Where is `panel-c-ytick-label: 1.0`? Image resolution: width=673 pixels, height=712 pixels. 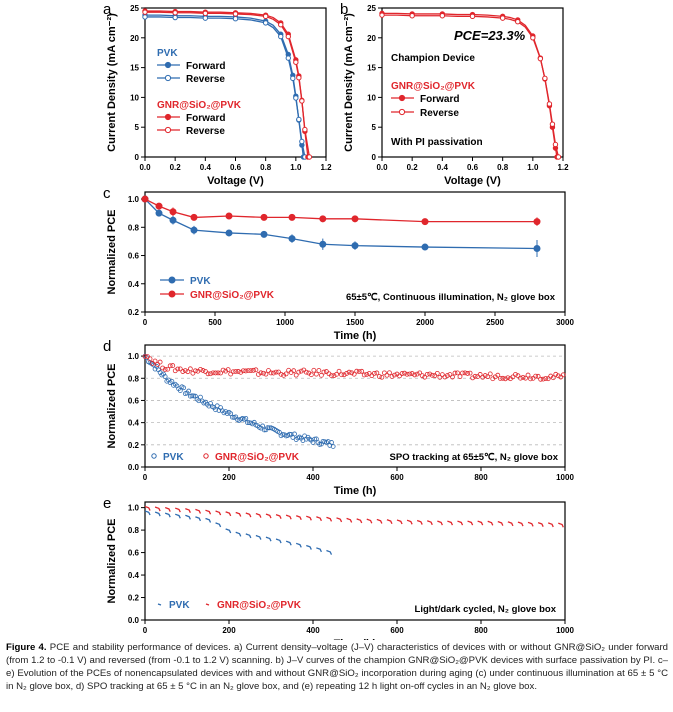 panel-c-ytick-label: 1.0 is located at coordinates (134, 199).